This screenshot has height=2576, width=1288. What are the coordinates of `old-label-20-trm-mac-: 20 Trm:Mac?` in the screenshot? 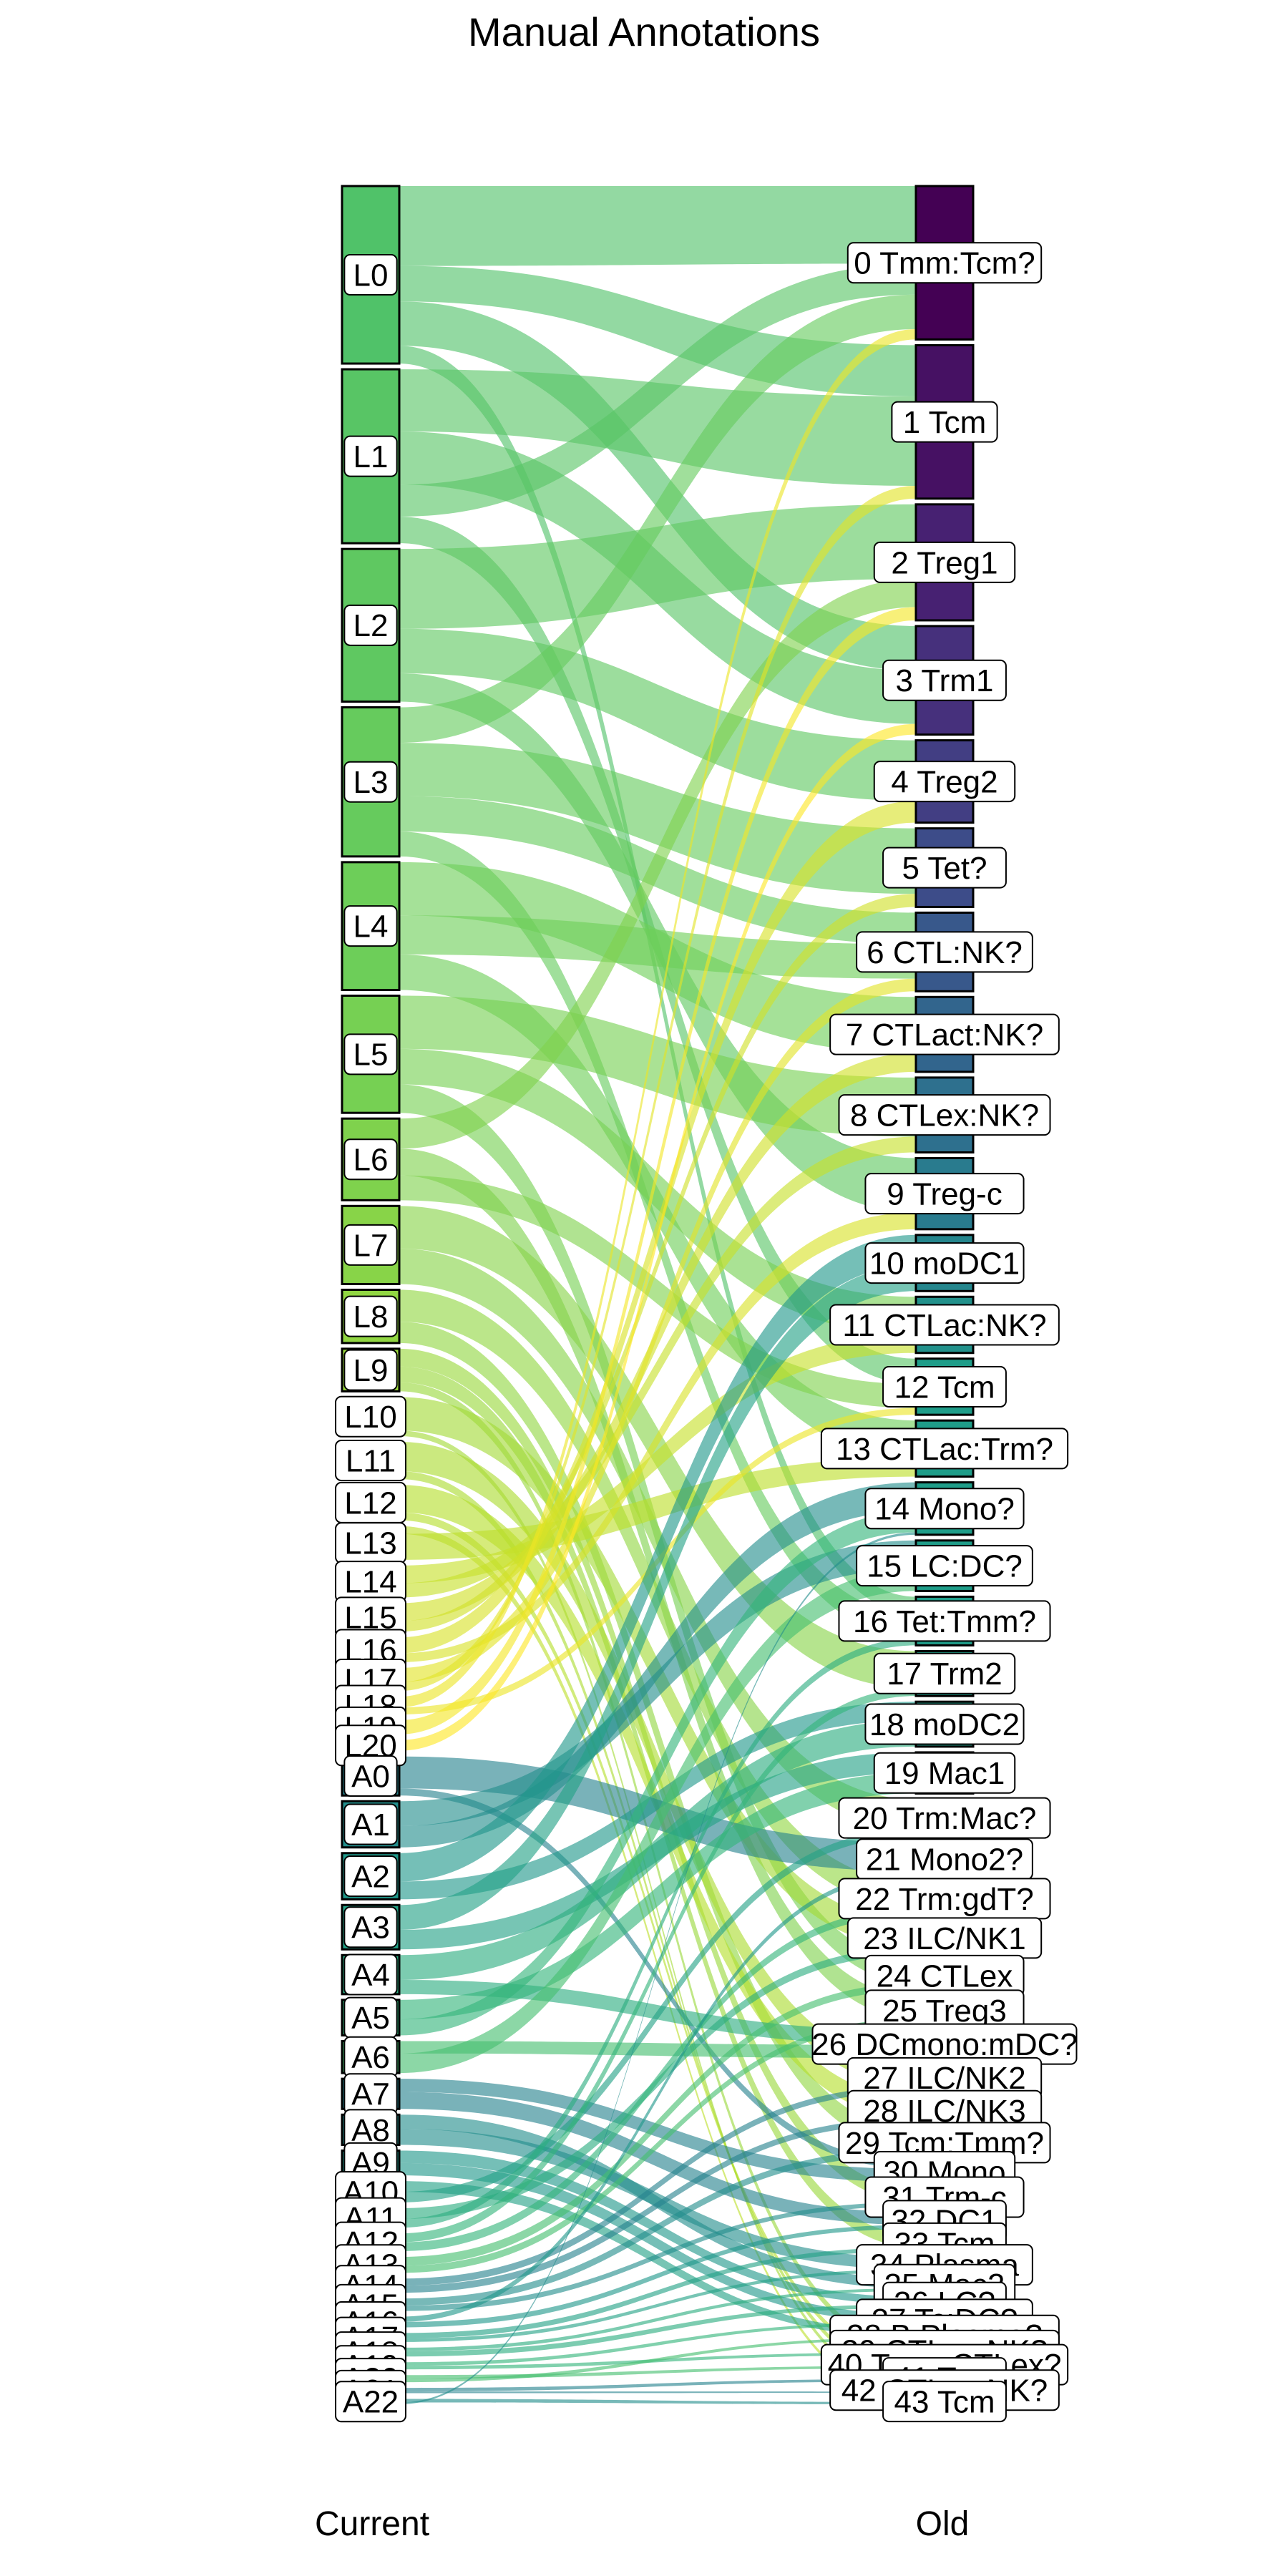 It's located at (944, 1818).